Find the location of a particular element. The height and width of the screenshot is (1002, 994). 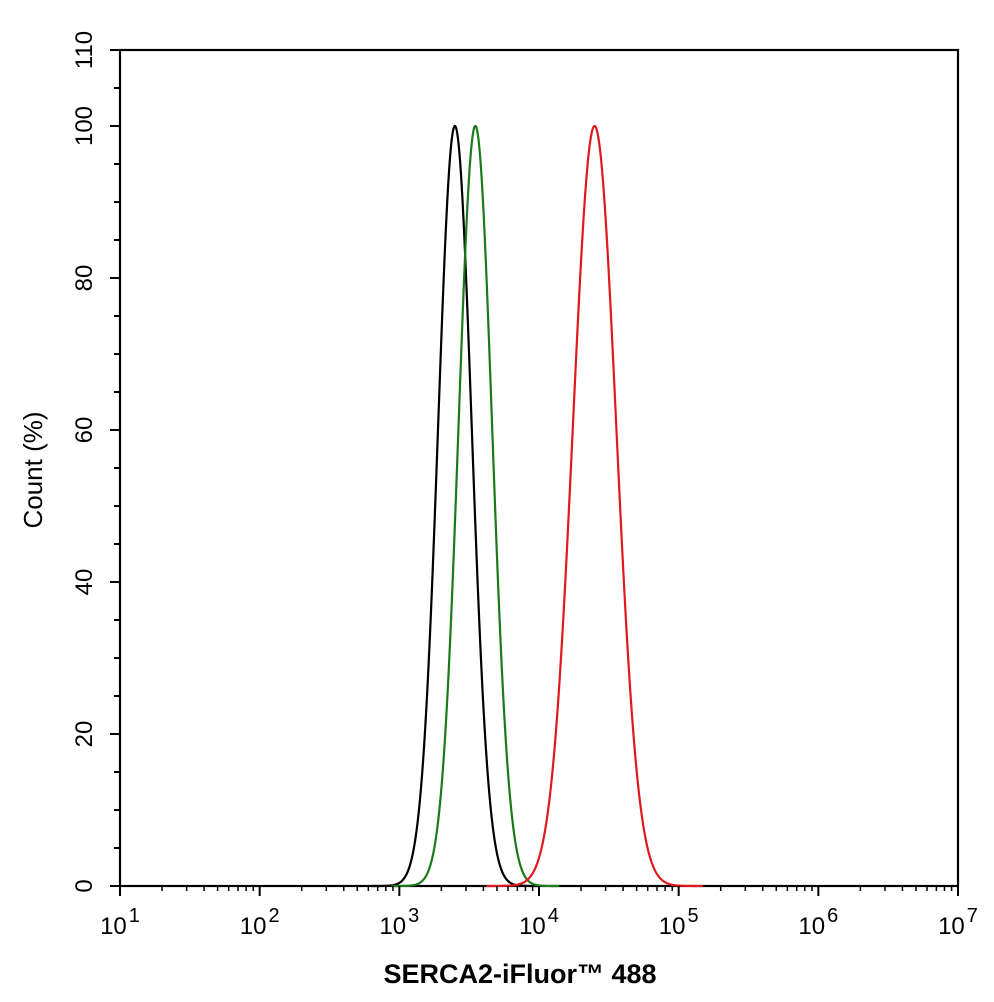

x-tick-exponent: 3 is located at coordinates (413, 916).